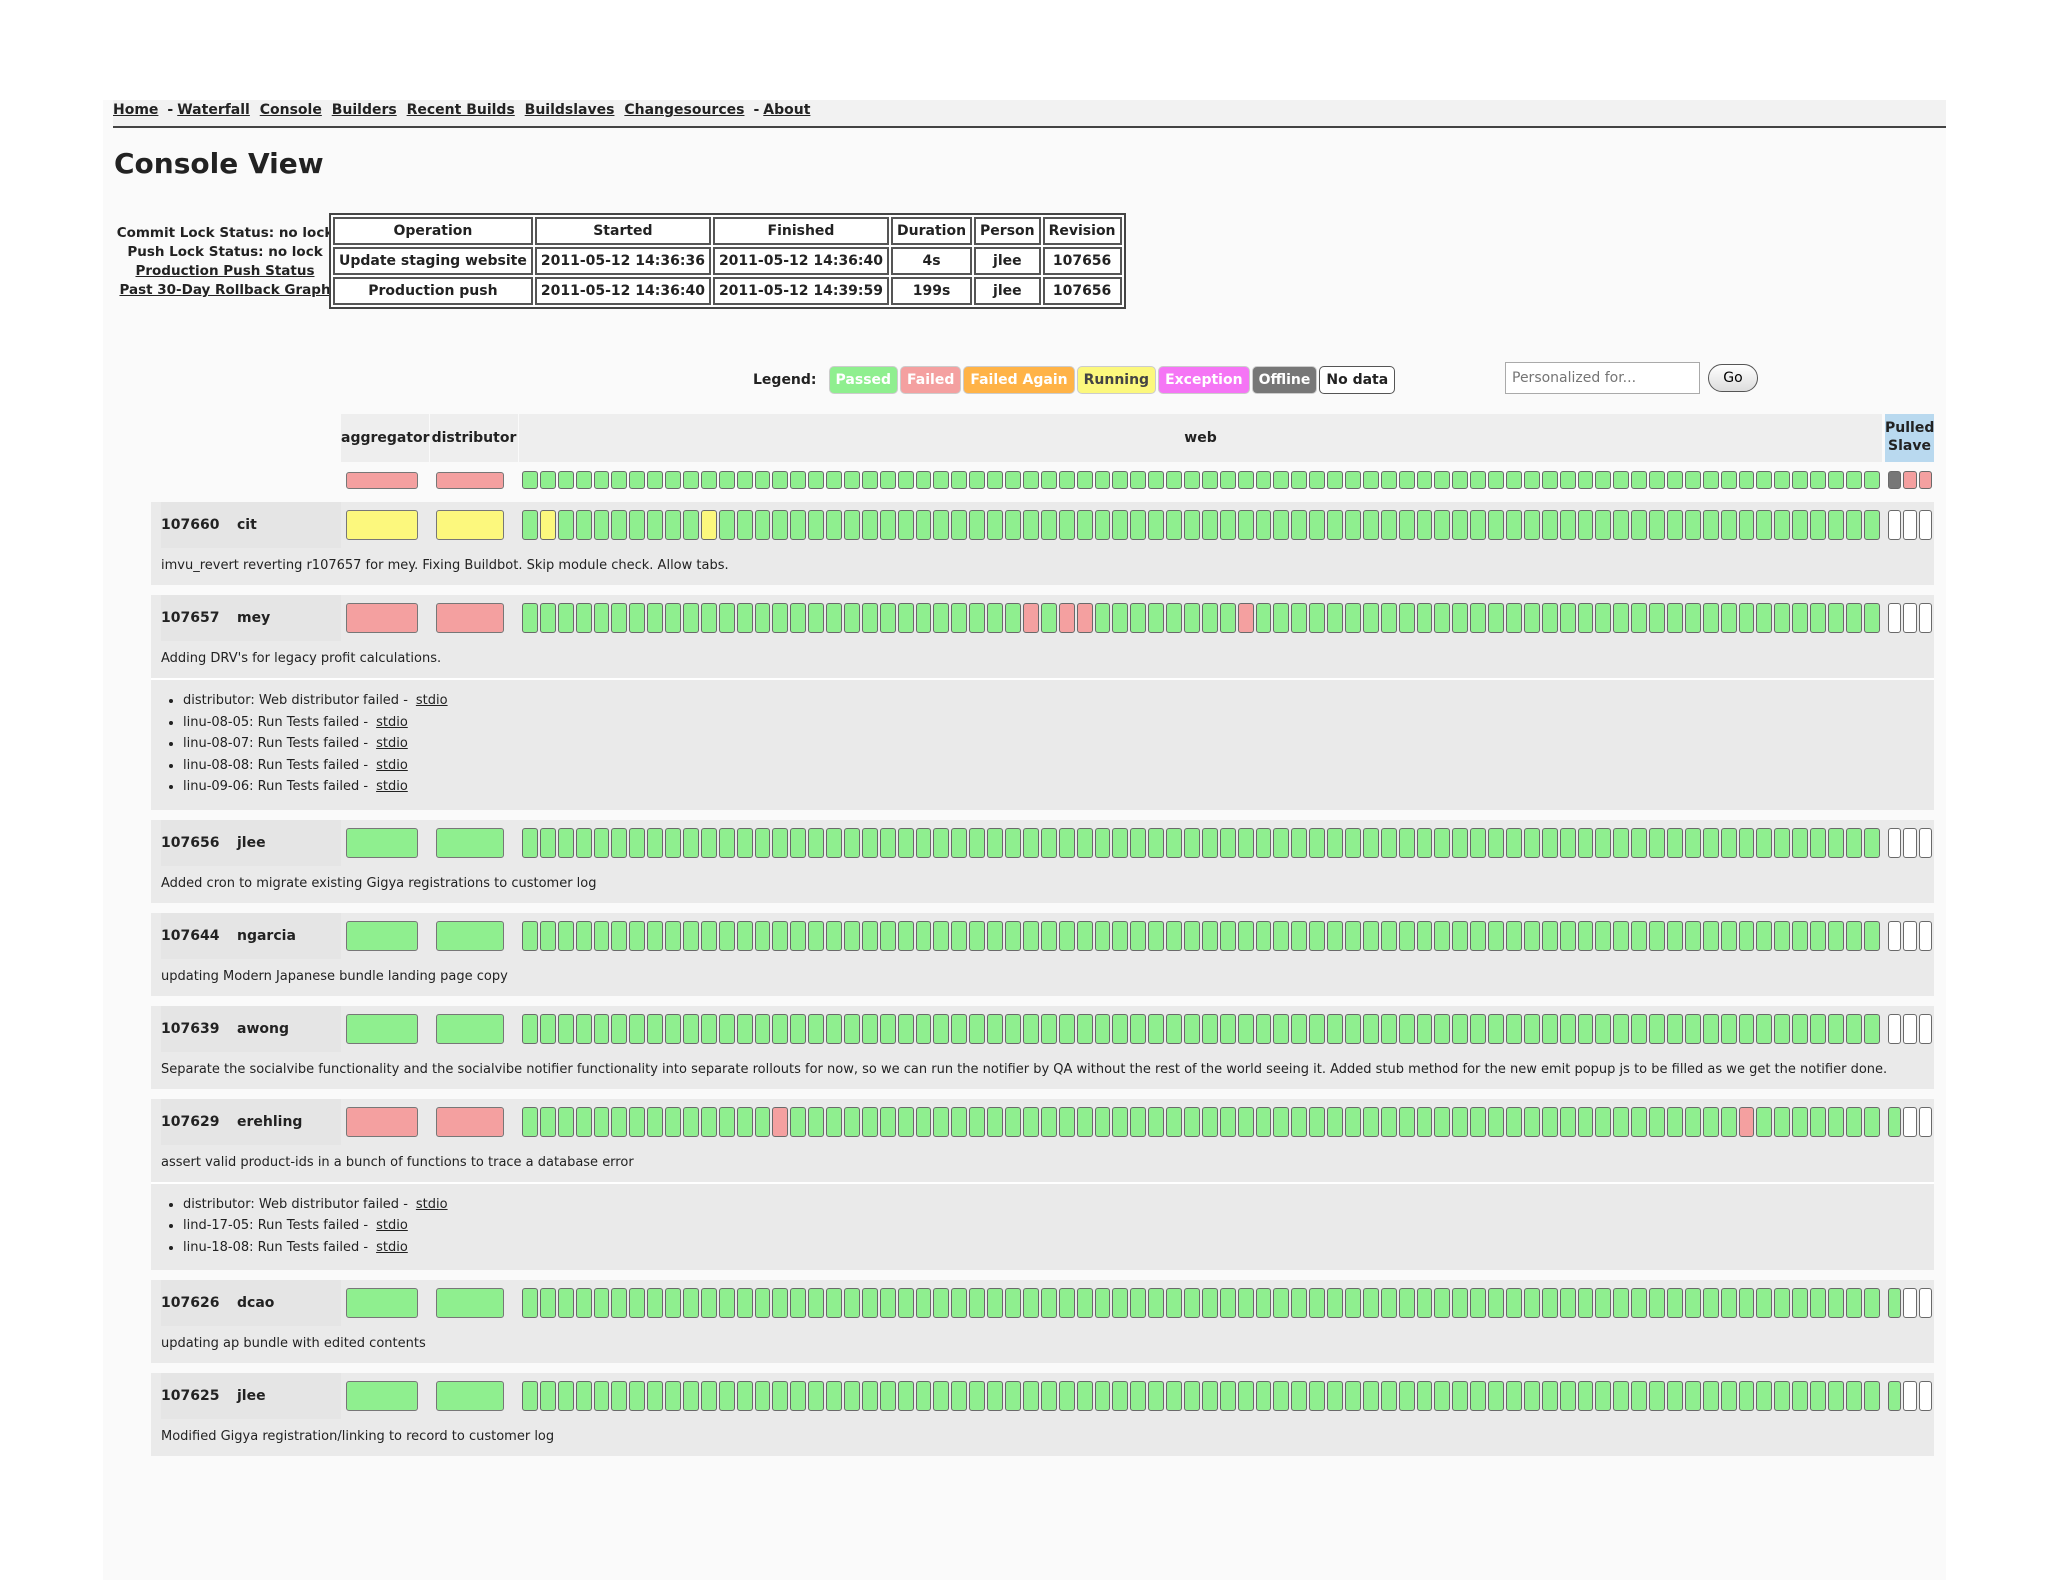 The height and width of the screenshot is (1582, 2048). What do you see at coordinates (364, 110) in the screenshot?
I see `nav-builders: Builders` at bounding box center [364, 110].